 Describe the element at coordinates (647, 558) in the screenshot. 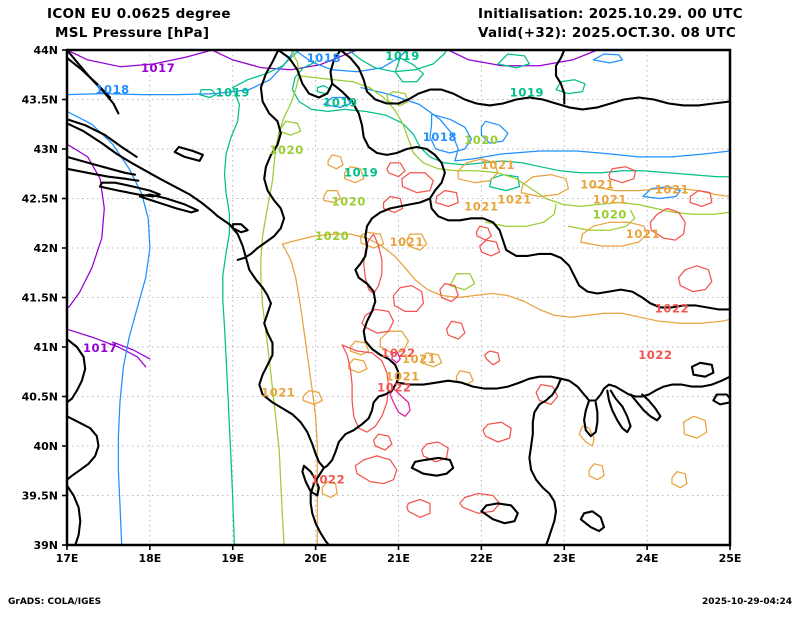

I see `x-tick-label: 24E` at that location.